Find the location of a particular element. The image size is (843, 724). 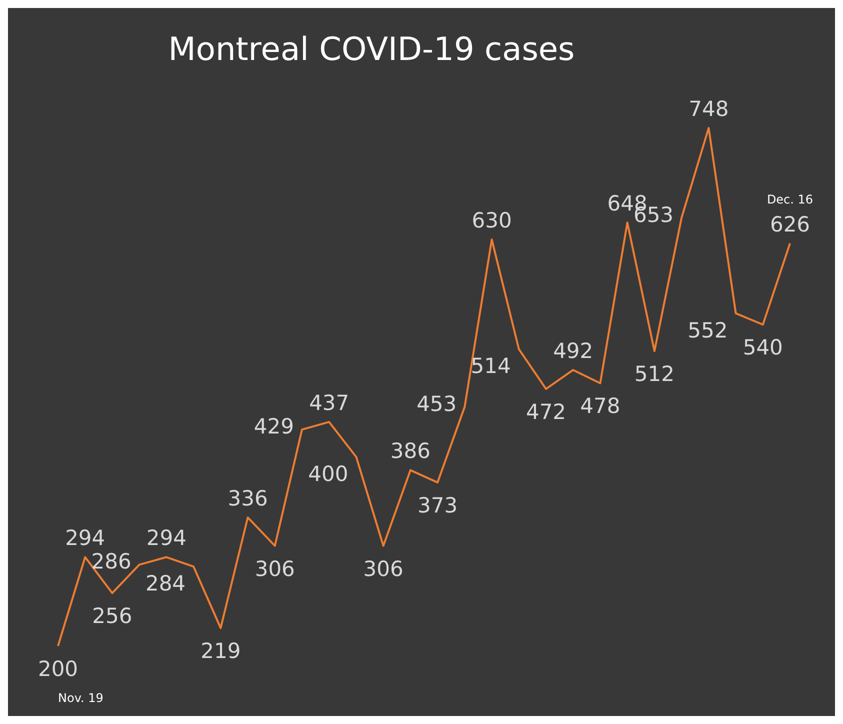

text: Nov. 19 is located at coordinates (81, 698).